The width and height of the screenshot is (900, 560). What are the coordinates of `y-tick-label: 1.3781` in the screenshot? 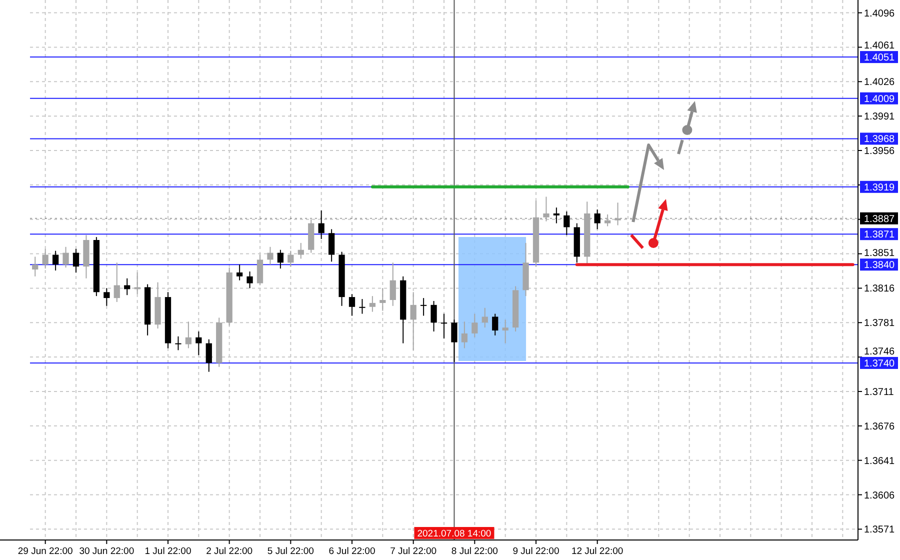 It's located at (880, 324).